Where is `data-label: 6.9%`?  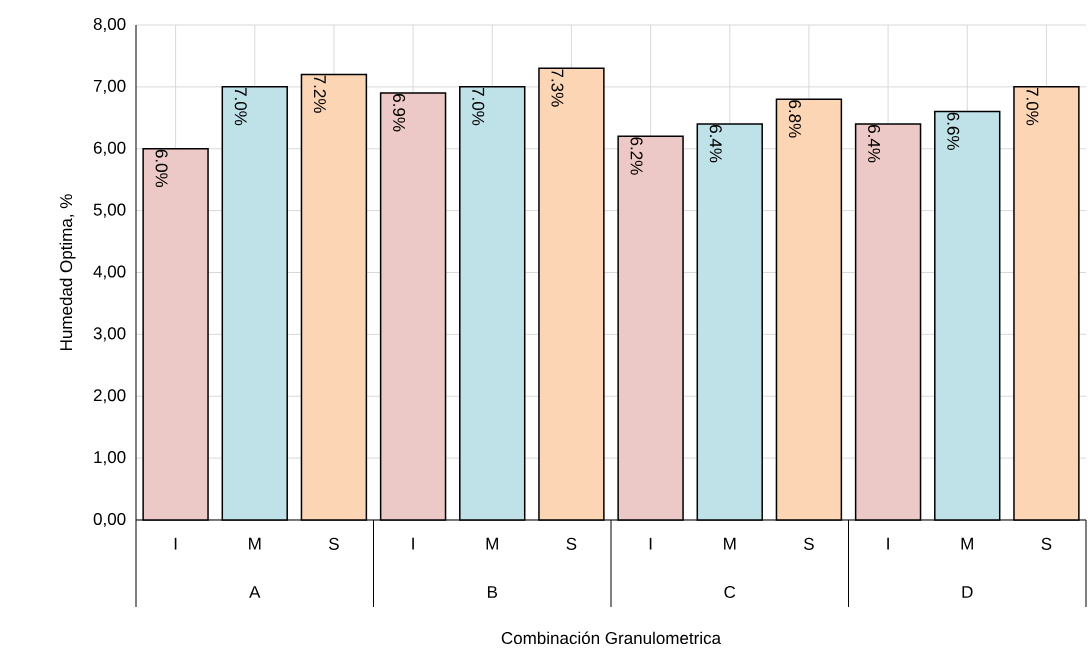 data-label: 6.9% is located at coordinates (399, 113).